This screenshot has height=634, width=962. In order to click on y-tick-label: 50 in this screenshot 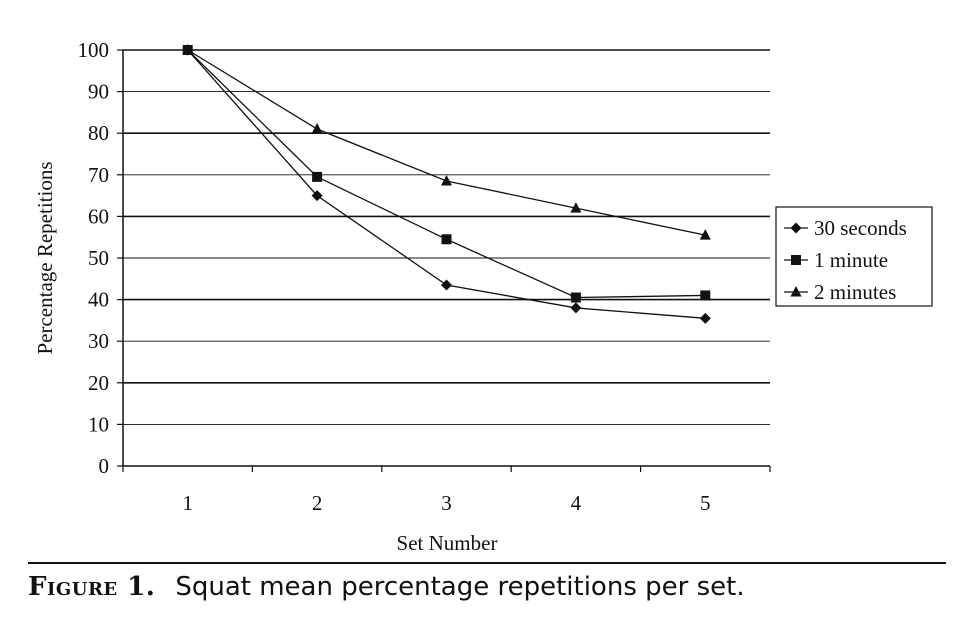, I will do `click(98, 258)`.